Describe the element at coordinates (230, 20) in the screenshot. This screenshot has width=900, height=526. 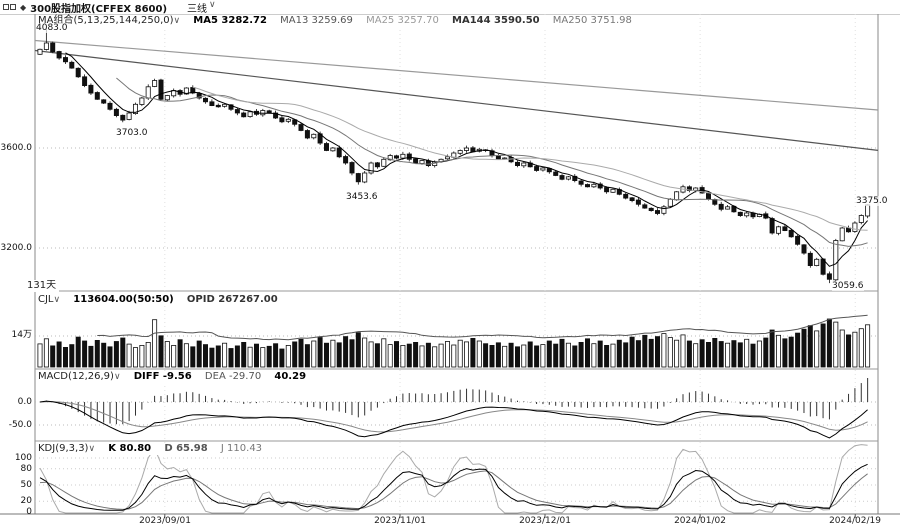
I see `ma5-value: MA5 3282.72` at that location.